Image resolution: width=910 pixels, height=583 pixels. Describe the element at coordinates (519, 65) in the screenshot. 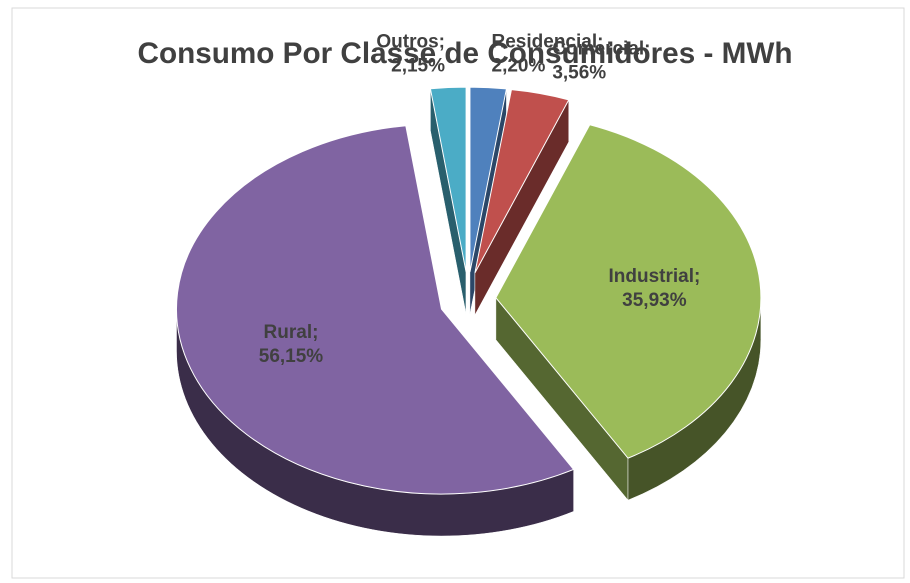

I see `data-label: 2,20%` at that location.